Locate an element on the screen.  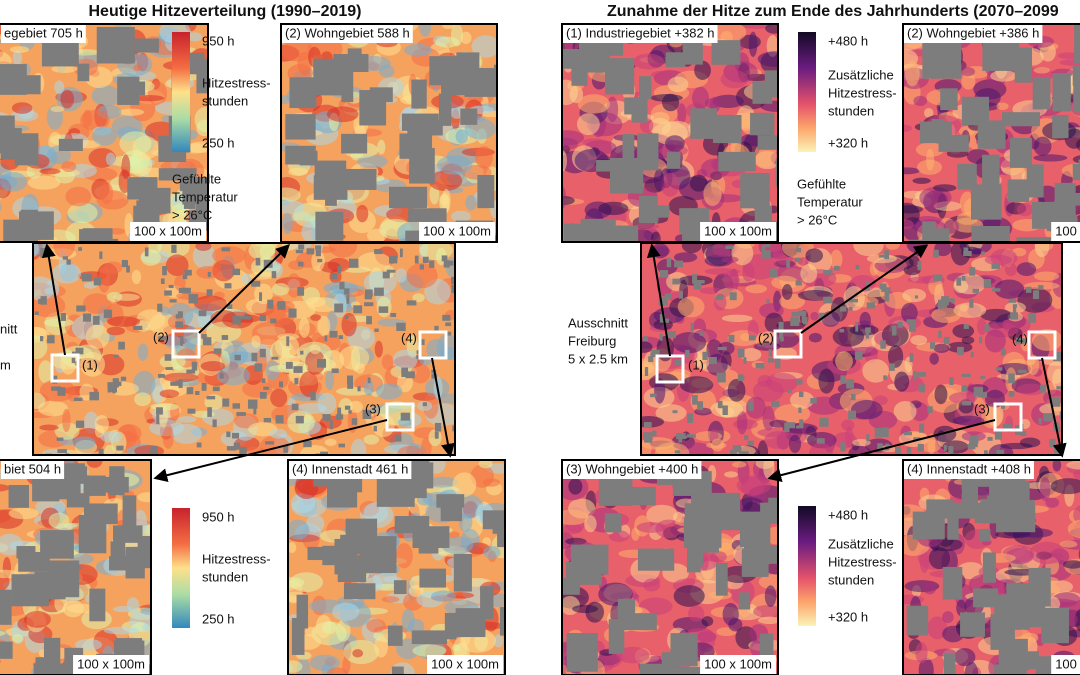
map-image is located at coordinates (670, 567).